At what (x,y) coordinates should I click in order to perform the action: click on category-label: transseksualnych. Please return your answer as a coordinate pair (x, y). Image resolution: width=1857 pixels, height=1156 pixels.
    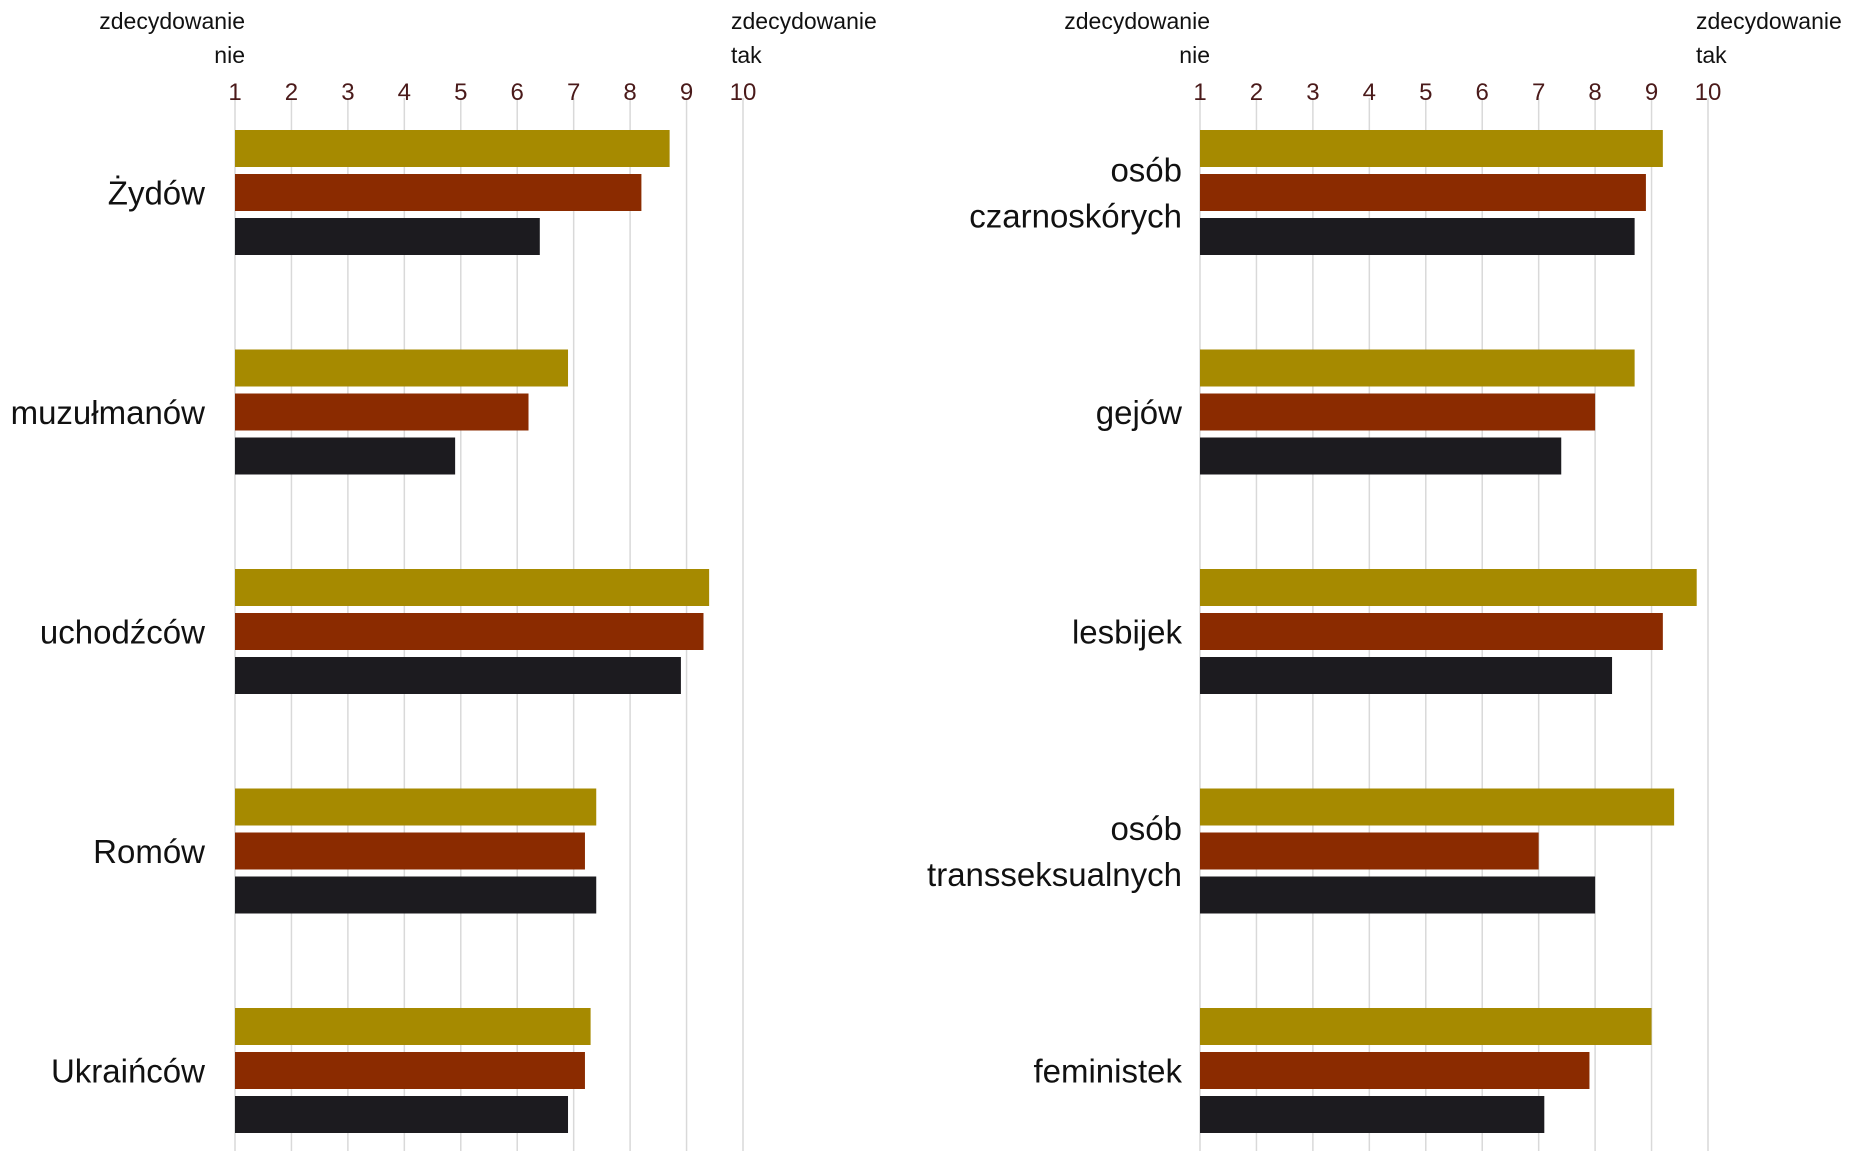
    Looking at the image, I should click on (1054, 874).